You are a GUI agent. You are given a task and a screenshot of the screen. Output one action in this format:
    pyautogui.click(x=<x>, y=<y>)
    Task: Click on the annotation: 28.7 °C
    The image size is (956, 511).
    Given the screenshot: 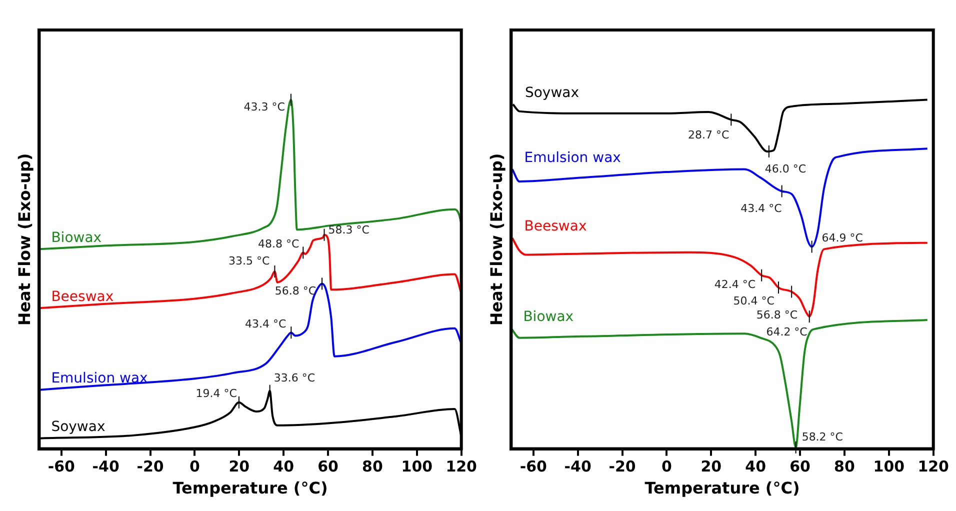 What is the action you would take?
    pyautogui.click(x=709, y=135)
    